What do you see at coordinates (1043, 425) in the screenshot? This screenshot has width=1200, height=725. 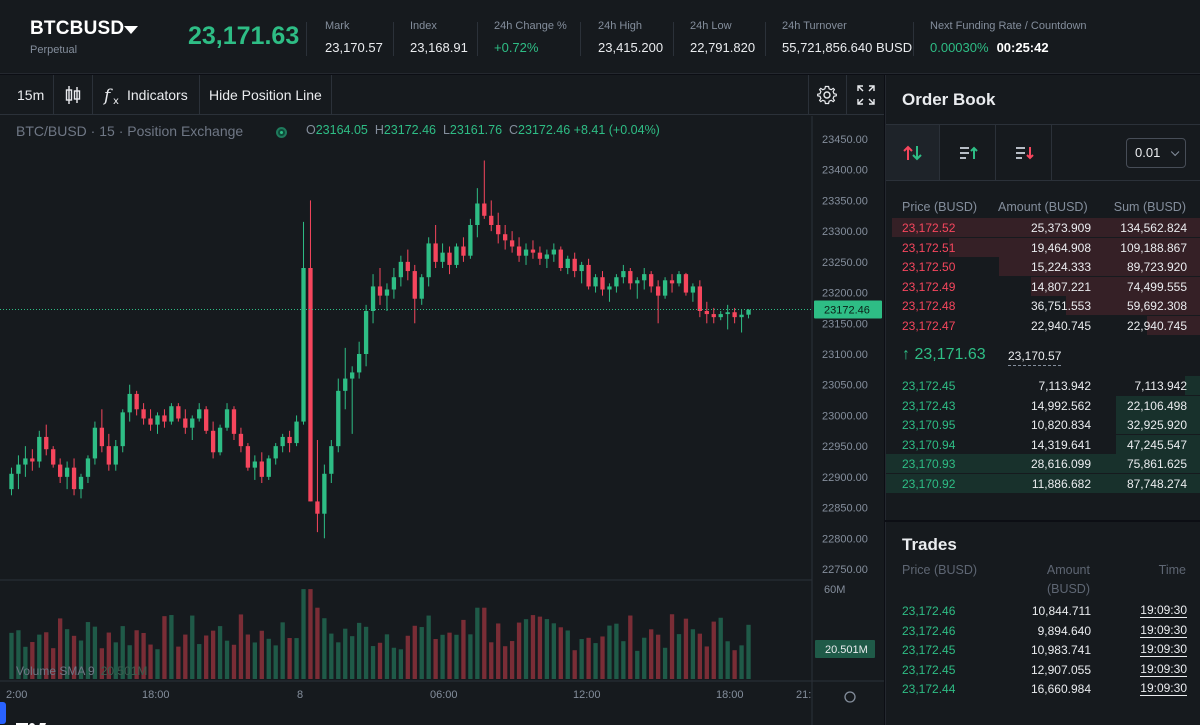 I see `bid-row: 23,170.95 10,820.834 32,925.920` at bounding box center [1043, 425].